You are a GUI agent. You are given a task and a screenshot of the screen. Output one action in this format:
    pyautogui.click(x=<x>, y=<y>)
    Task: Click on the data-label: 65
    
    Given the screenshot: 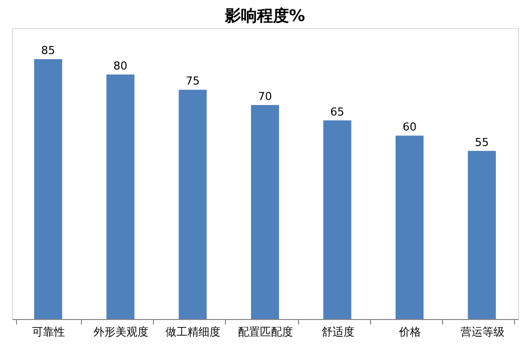 What is the action you would take?
    pyautogui.click(x=337, y=111)
    